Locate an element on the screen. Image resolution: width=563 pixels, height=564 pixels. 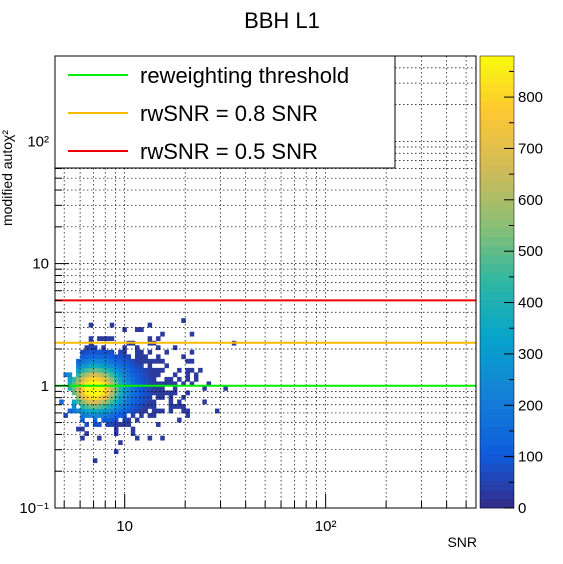
colorbar-tick-label: 500 is located at coordinates (530, 251).